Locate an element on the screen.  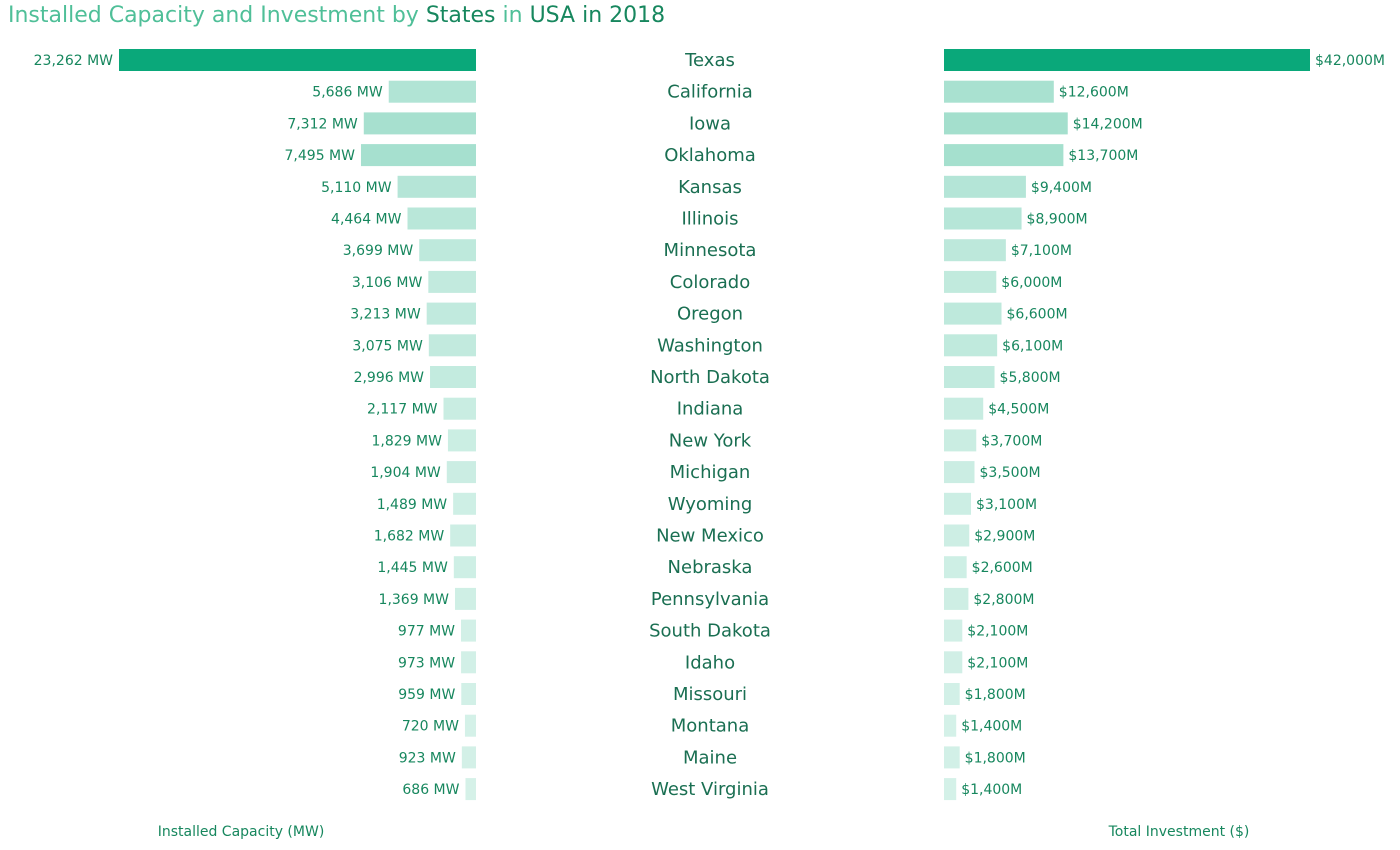
capacity-label-new-york: 1,829 MW is located at coordinates (406, 441).